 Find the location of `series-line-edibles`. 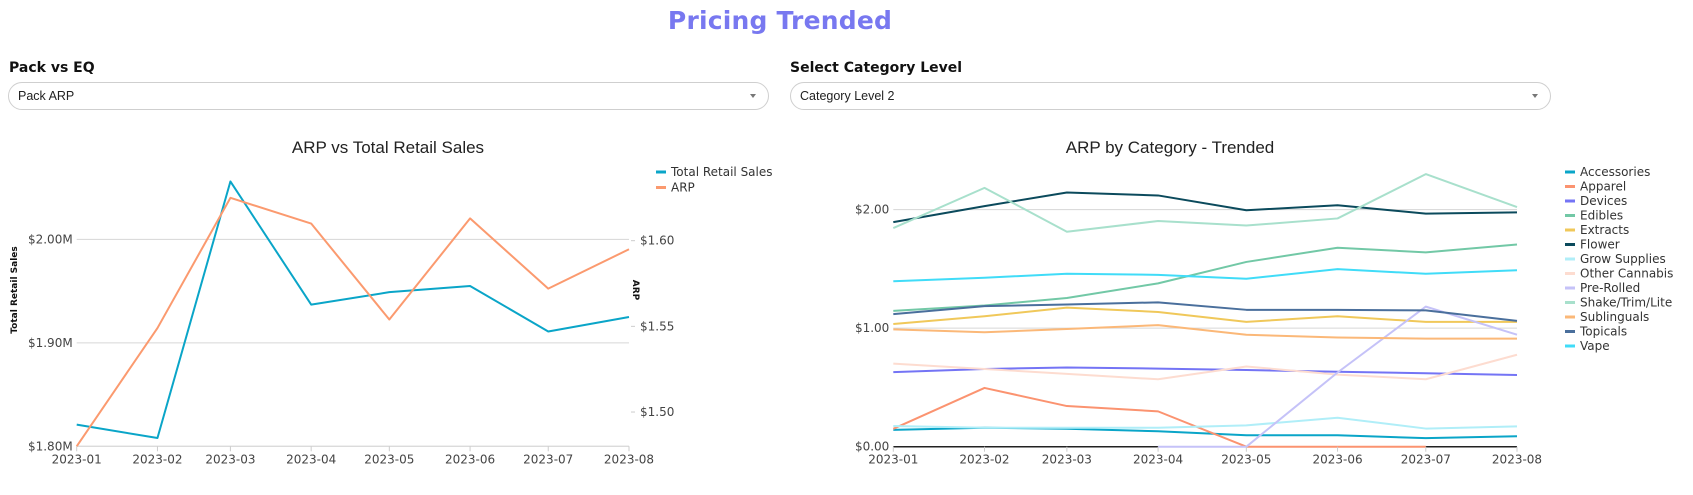

series-line-edibles is located at coordinates (1205, 277).